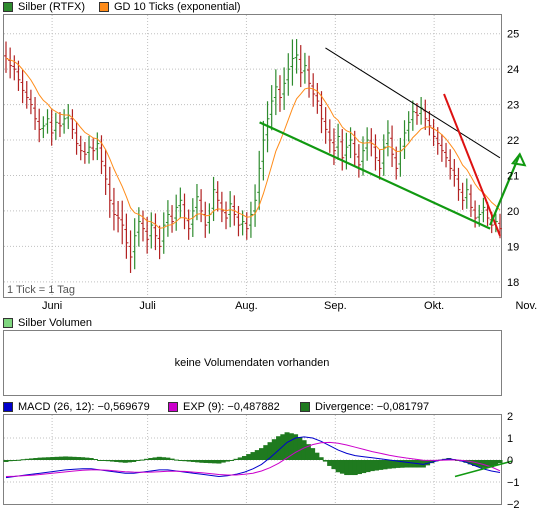 Image resolution: width=545 pixels, height=515 pixels. What do you see at coordinates (510, 461) in the screenshot?
I see `macd-y-tick: 0` at bounding box center [510, 461].